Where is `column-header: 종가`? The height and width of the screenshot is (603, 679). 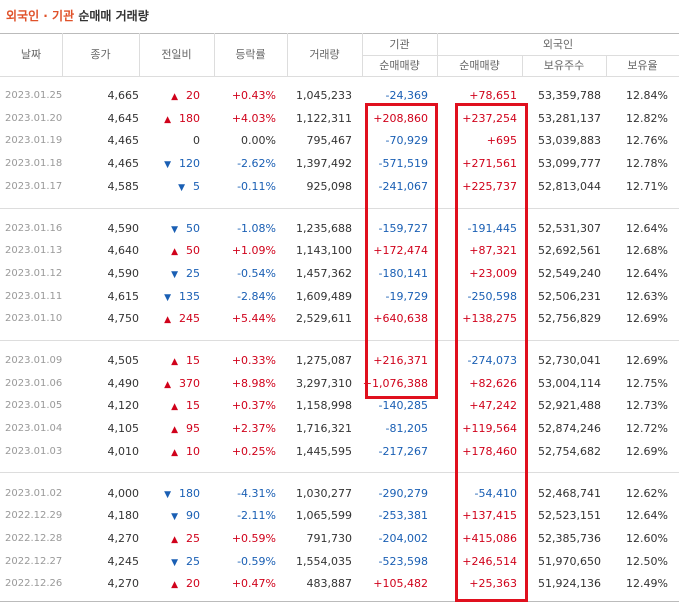
column-header: 종가 is located at coordinates (100, 54).